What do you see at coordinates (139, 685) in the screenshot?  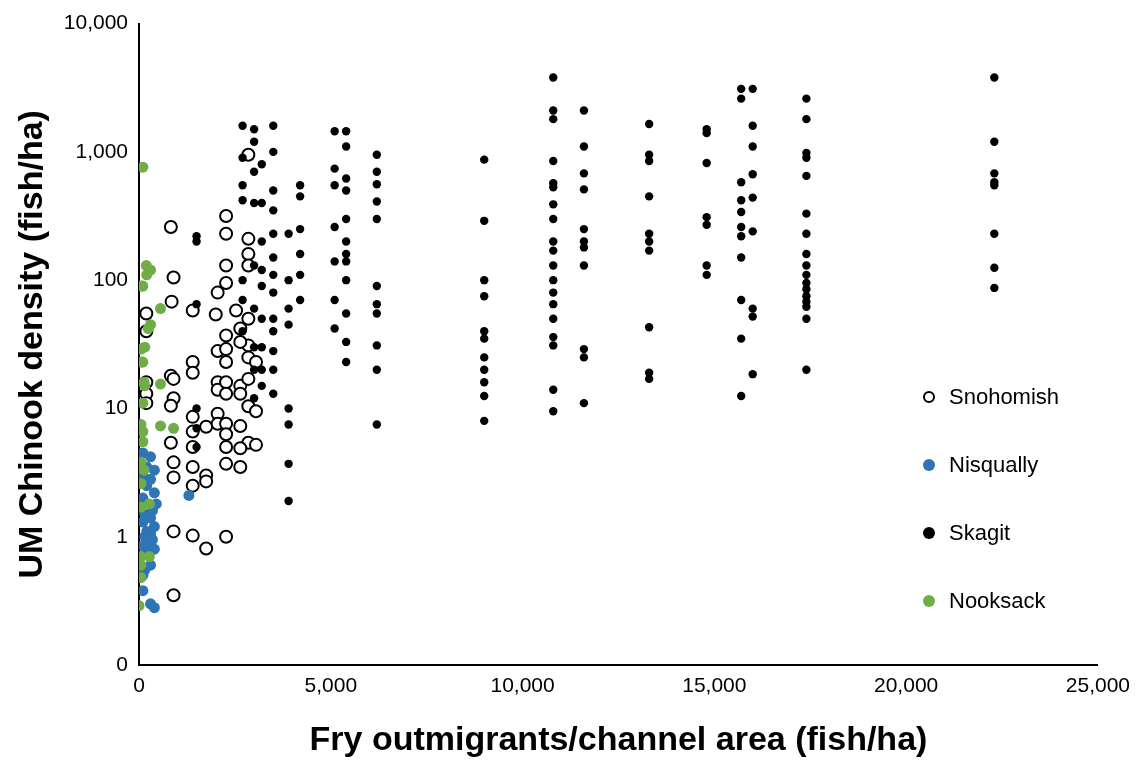 I see `x-tick-label: 0` at bounding box center [139, 685].